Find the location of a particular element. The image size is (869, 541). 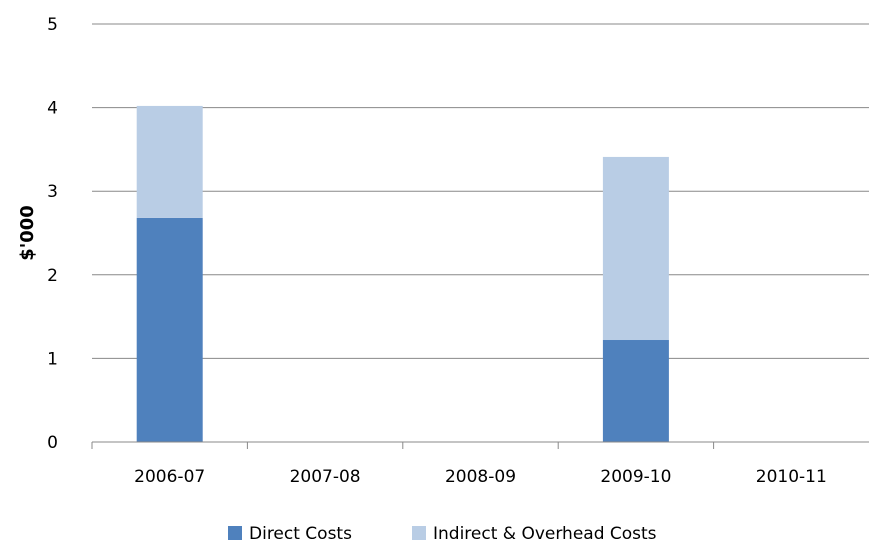

bar-2009-10-indirect is located at coordinates (635, 248).